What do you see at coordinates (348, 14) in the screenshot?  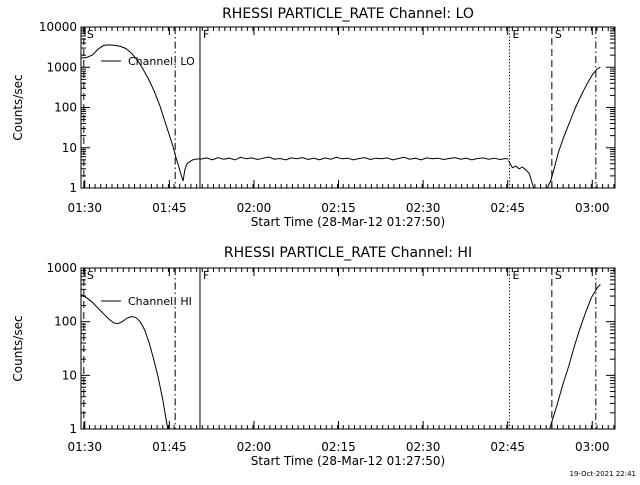 I see `chart-title: RHESSI PARTICLE_RATE Channel: LO` at bounding box center [348, 14].